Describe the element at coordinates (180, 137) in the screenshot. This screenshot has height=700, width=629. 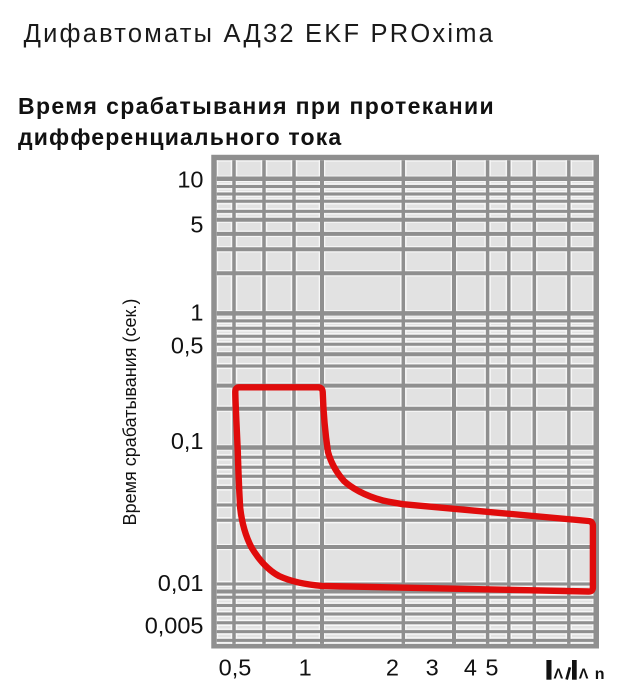
I see `svg-text: дифференциального тока` at that location.